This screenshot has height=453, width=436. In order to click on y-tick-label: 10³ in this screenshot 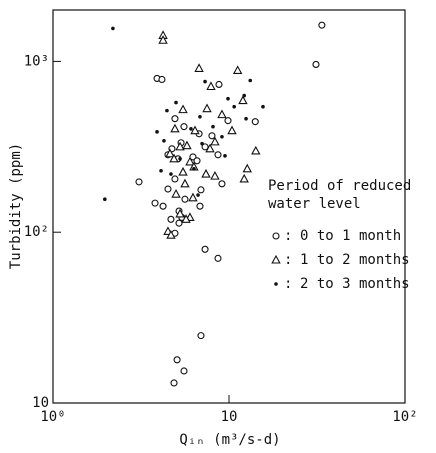, I will do `click(36, 61)`.